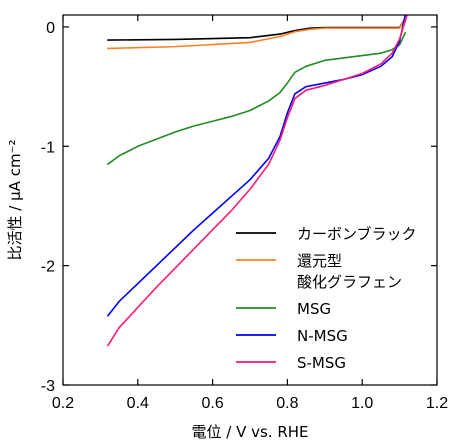 This screenshot has width=453, height=440. What do you see at coordinates (362, 403) in the screenshot?
I see `x-tick-label: 1.0` at bounding box center [362, 403].